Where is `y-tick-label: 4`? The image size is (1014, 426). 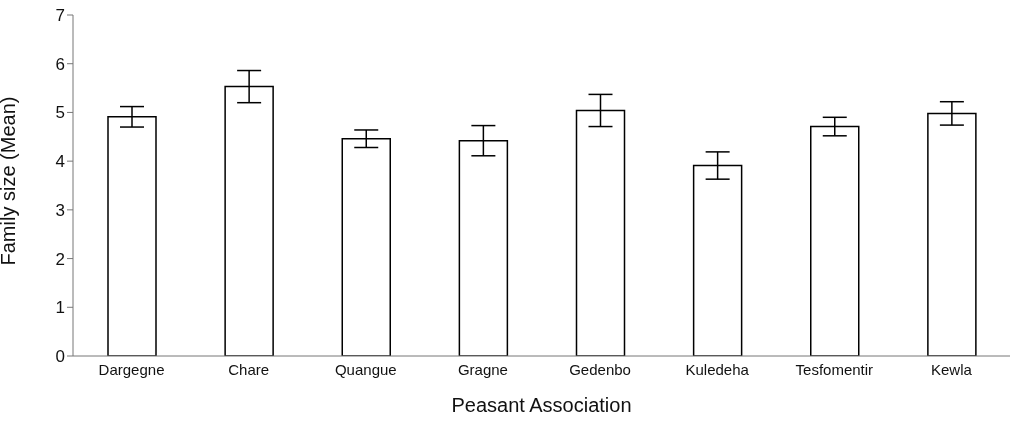 y-tick-label: 4 is located at coordinates (60, 162).